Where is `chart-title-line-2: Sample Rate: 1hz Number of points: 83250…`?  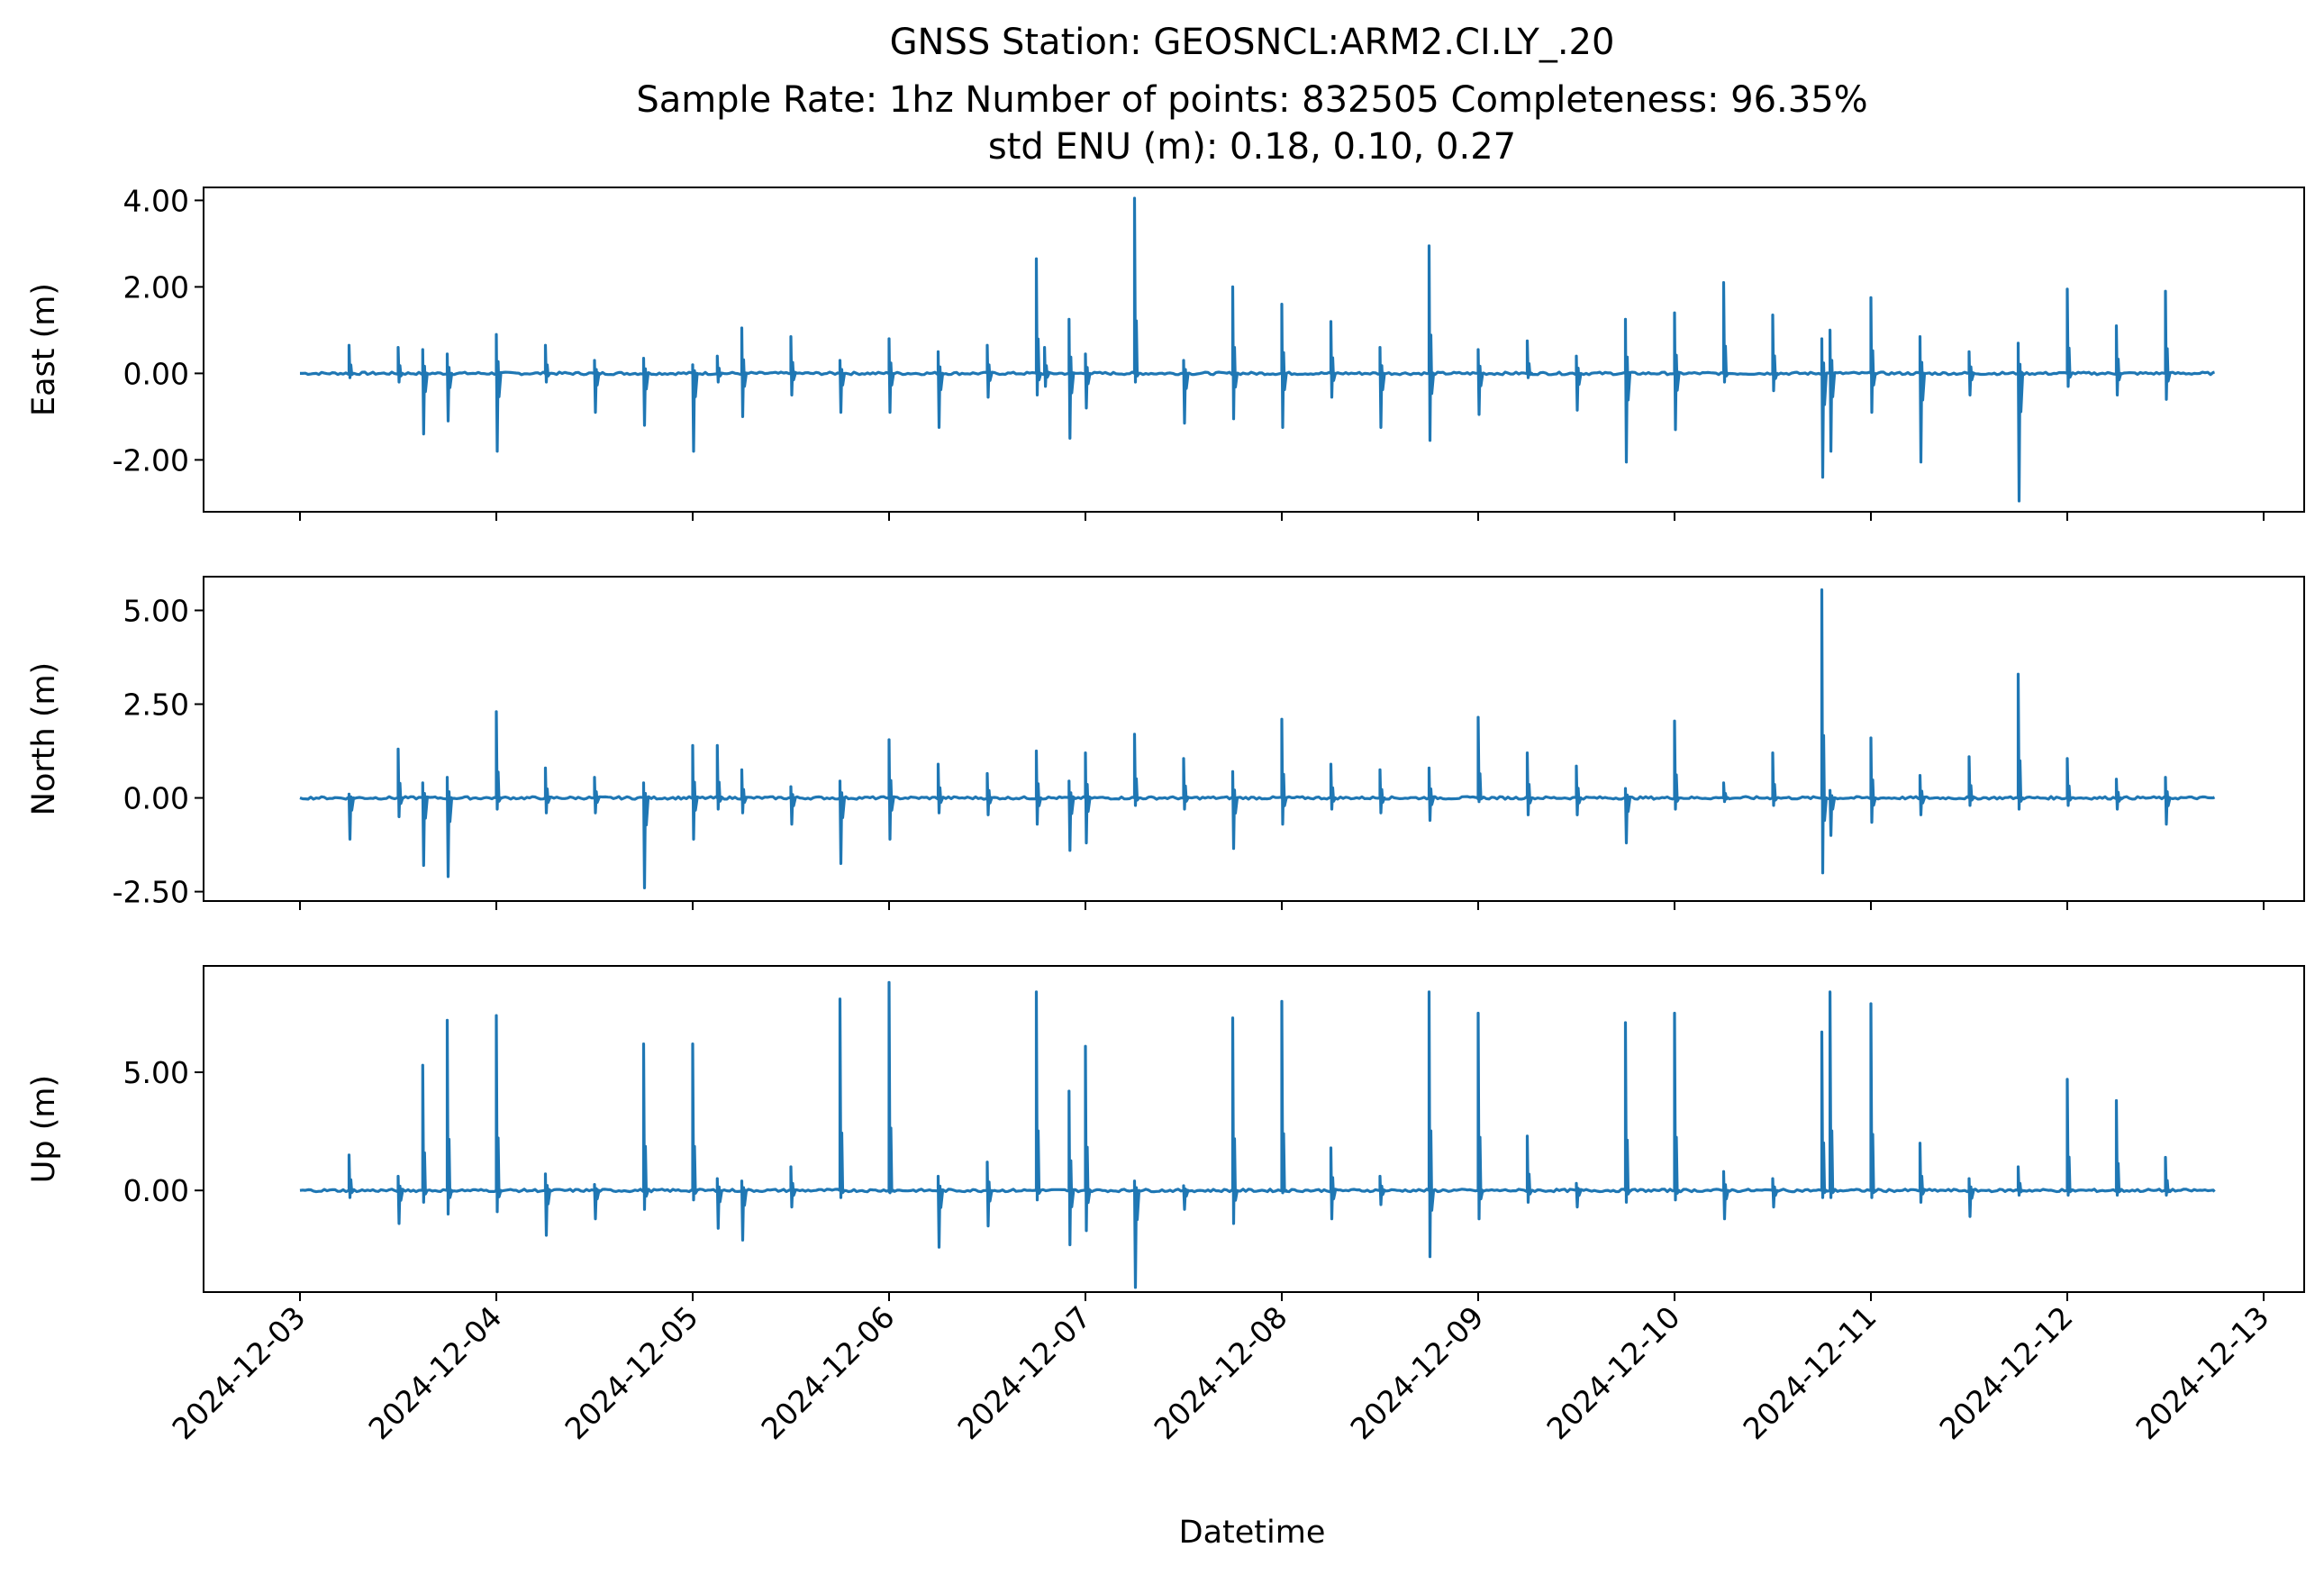
chart-title-line-2: Sample Rate: 1hz Number of points: 83250… is located at coordinates (1252, 100).